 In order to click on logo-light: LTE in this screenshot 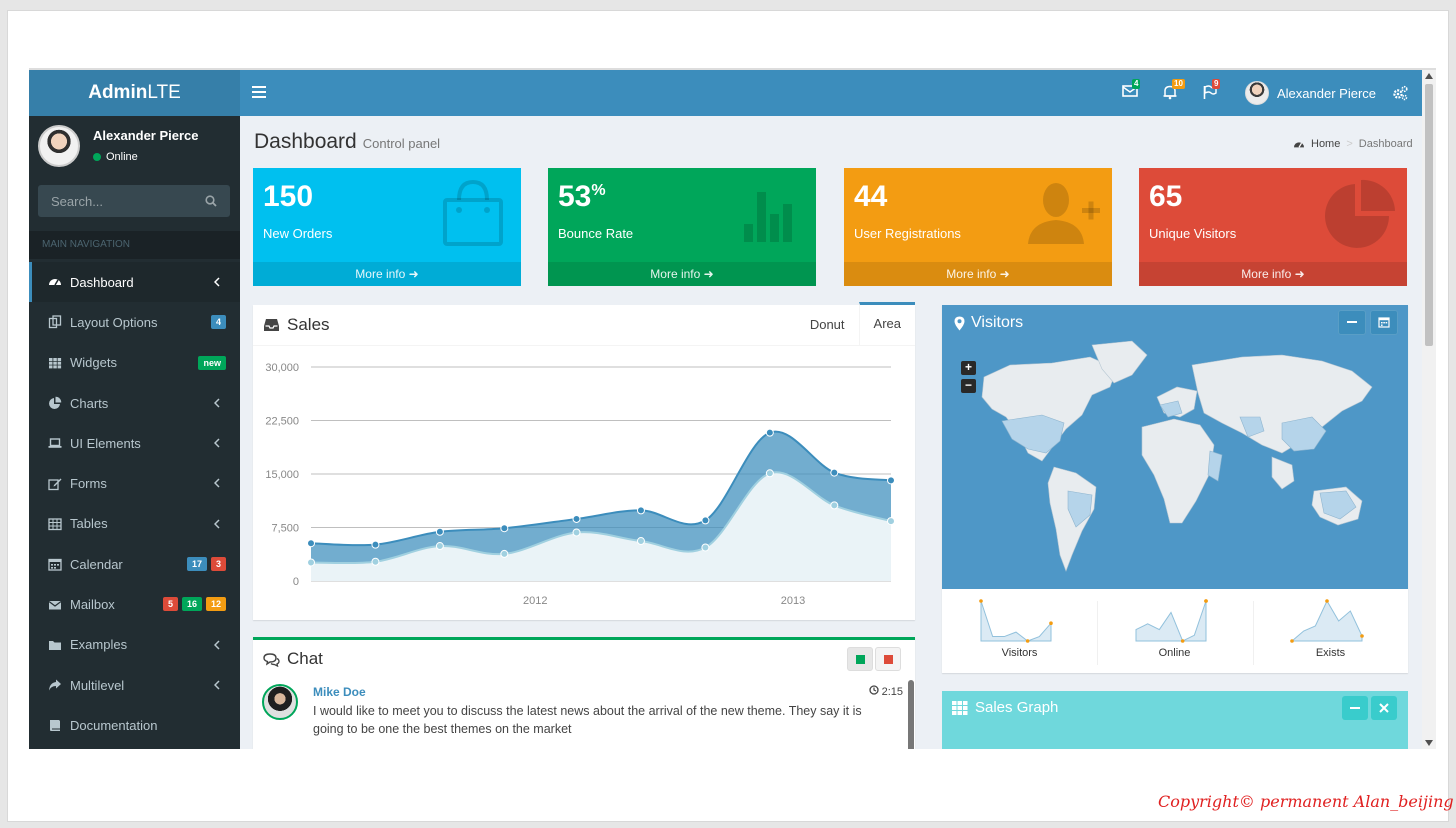, I will do `click(164, 92)`.